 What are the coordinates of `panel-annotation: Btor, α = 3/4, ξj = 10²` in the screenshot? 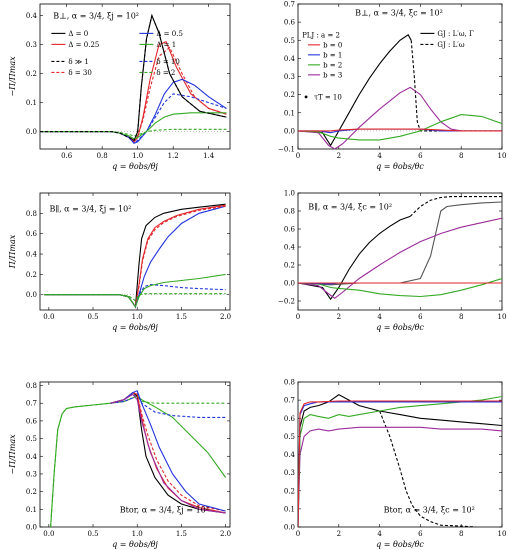 It's located at (164, 510).